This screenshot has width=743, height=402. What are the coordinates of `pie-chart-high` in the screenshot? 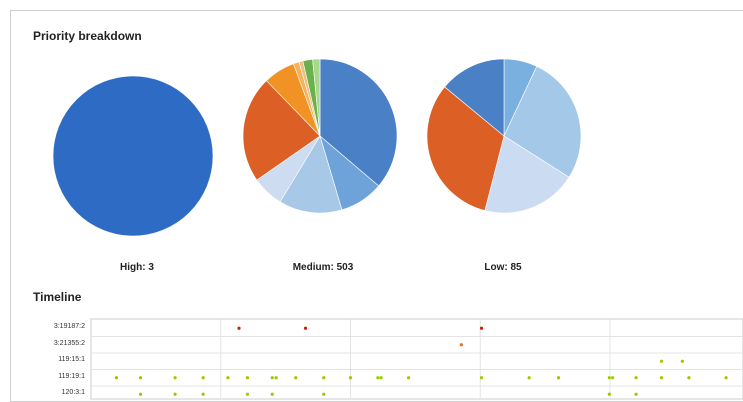 It's located at (133, 156).